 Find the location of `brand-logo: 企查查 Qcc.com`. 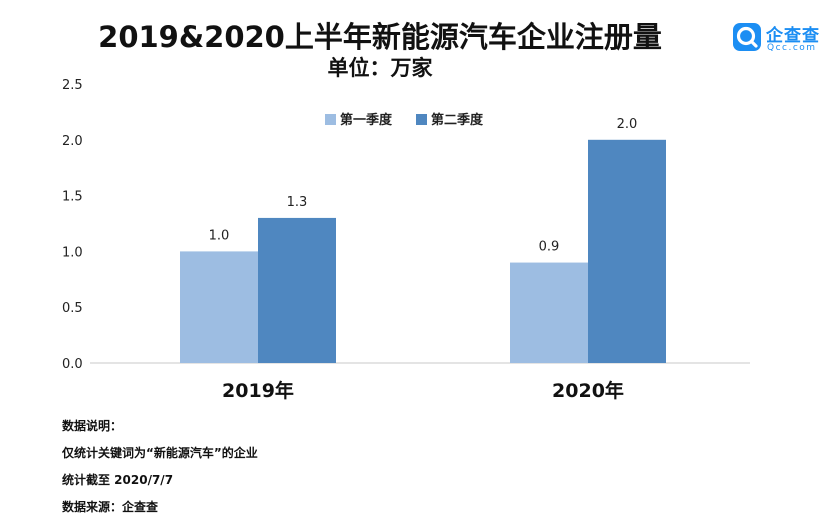

brand-logo: 企查查 Qcc.com is located at coordinates (779, 40).